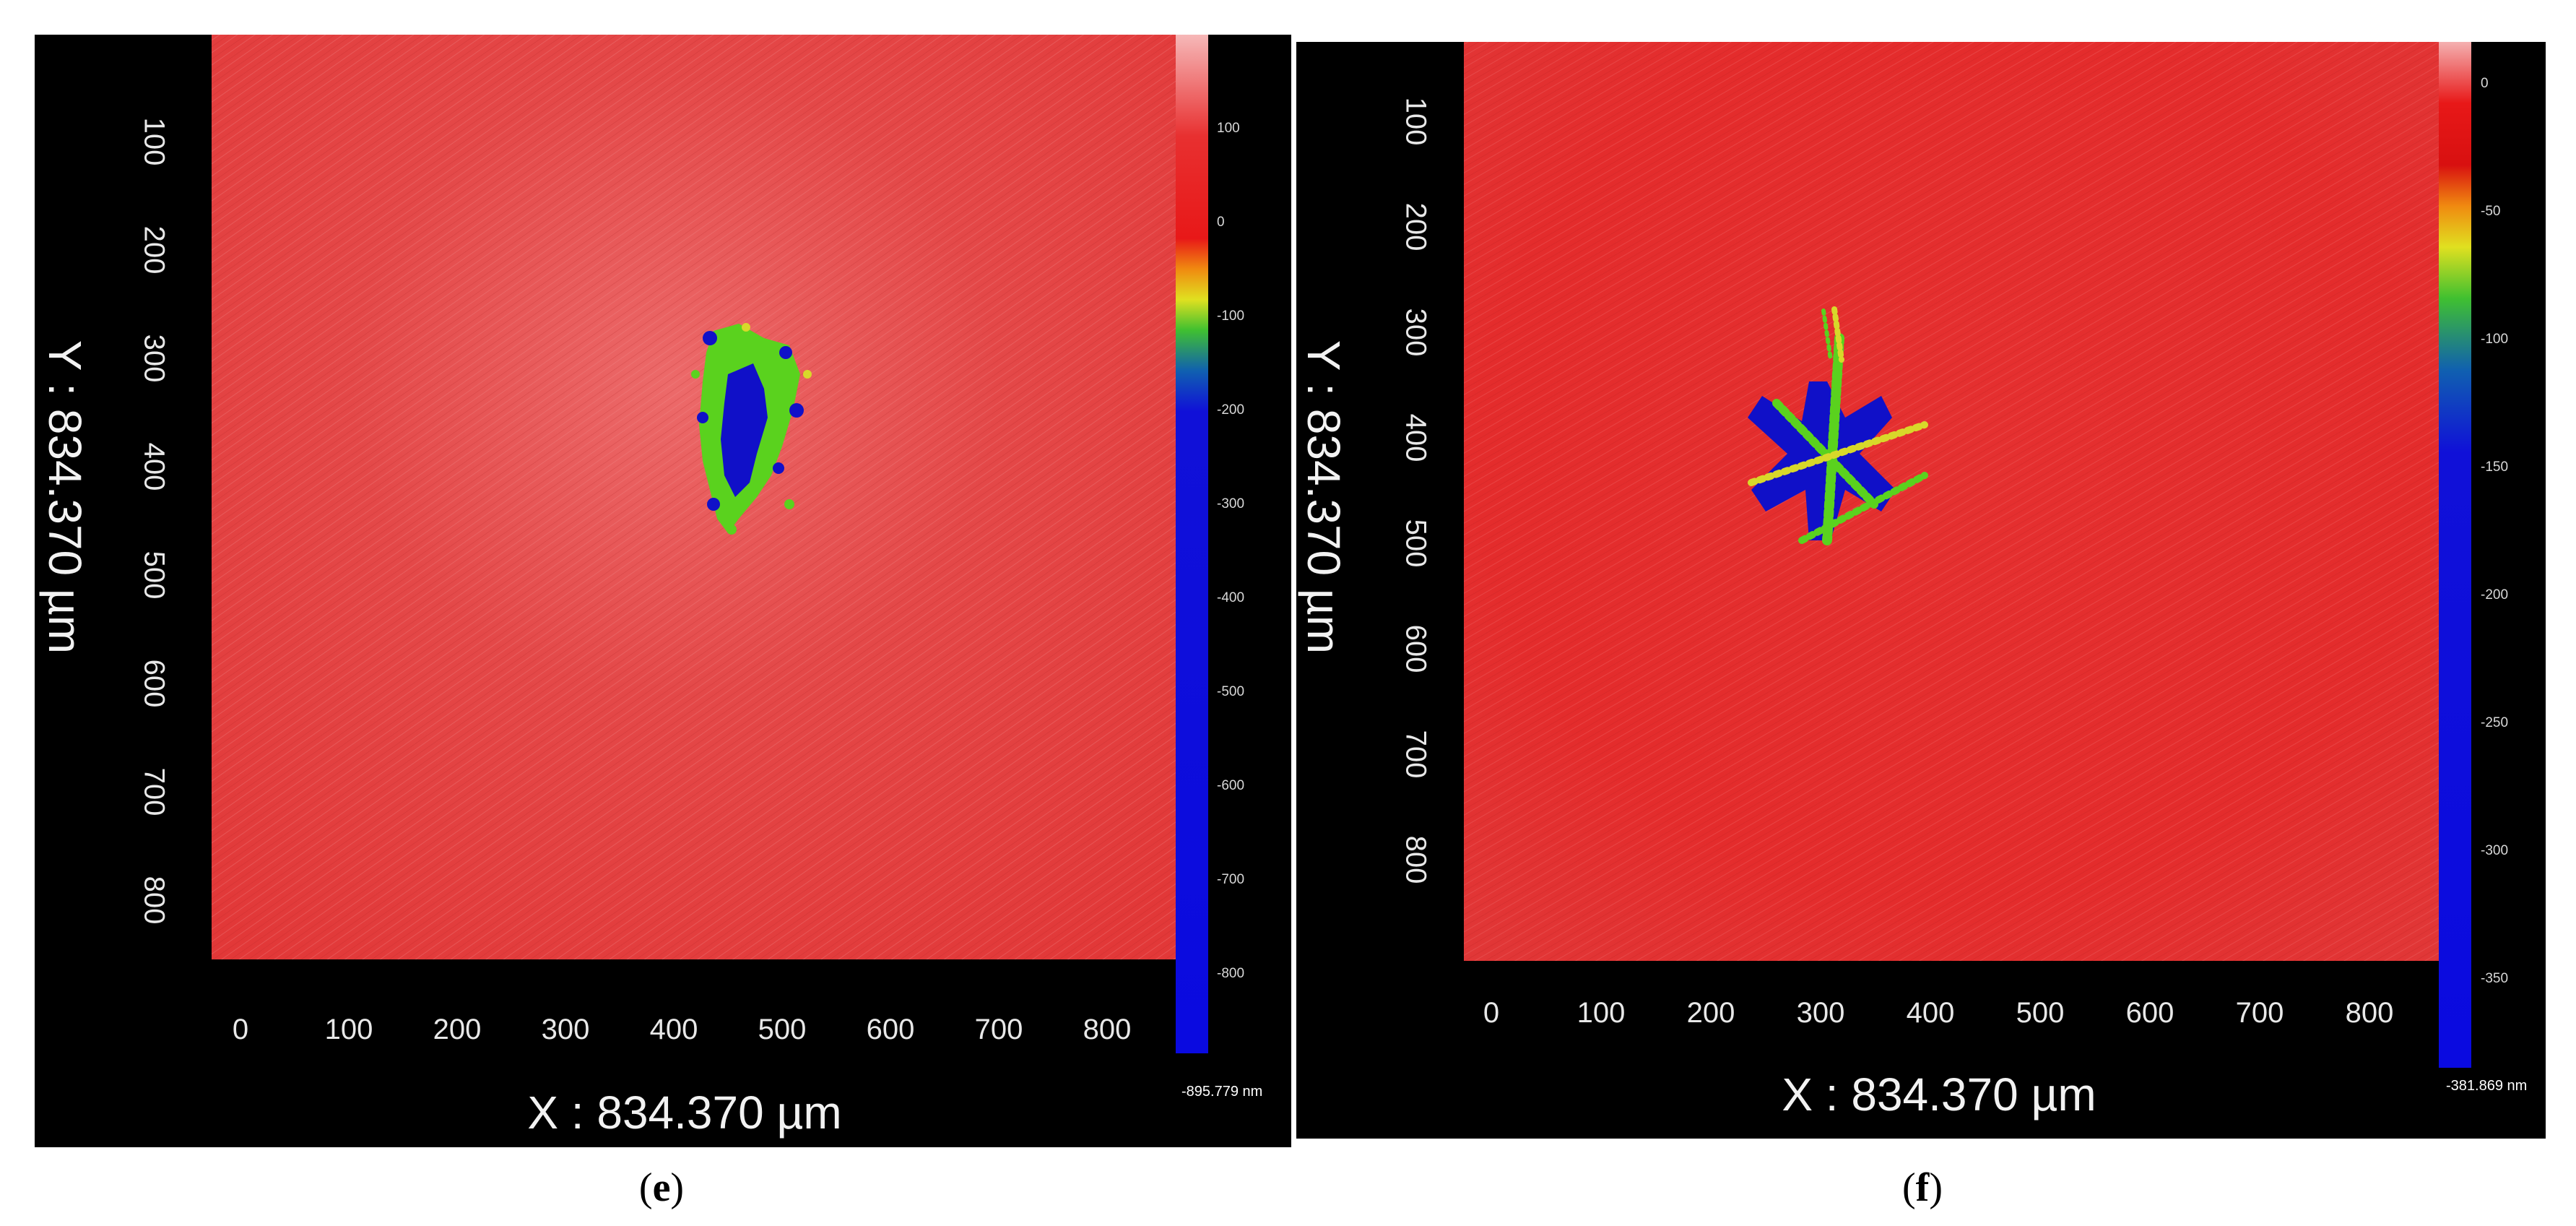 This screenshot has width=2576, height=1226. Describe the element at coordinates (1491, 1013) in the screenshot. I see `x-tick-f-0: 0` at that location.